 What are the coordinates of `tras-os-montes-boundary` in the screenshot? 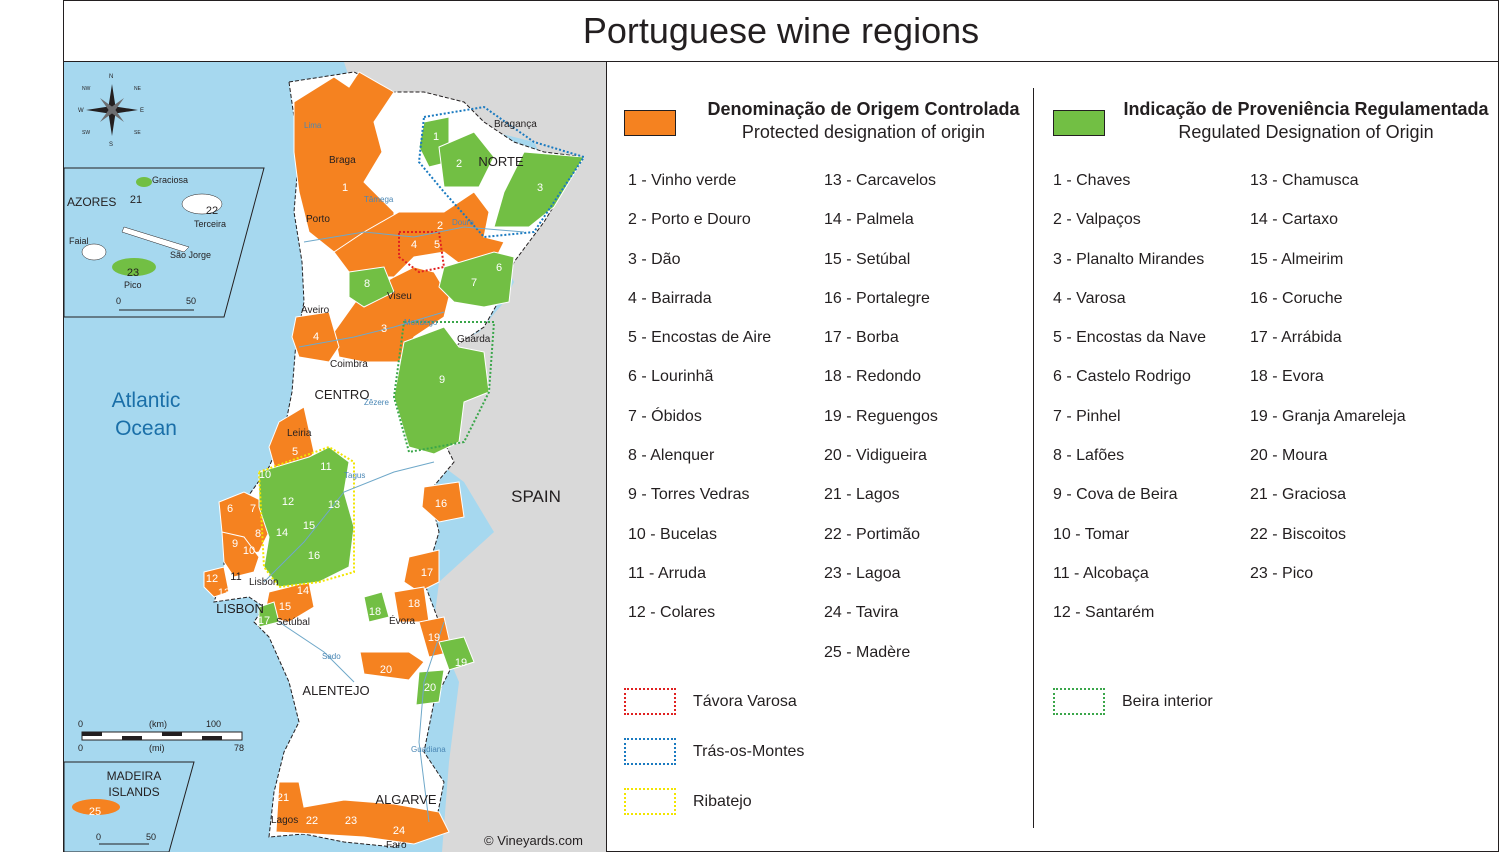 It's located at (501, 172).